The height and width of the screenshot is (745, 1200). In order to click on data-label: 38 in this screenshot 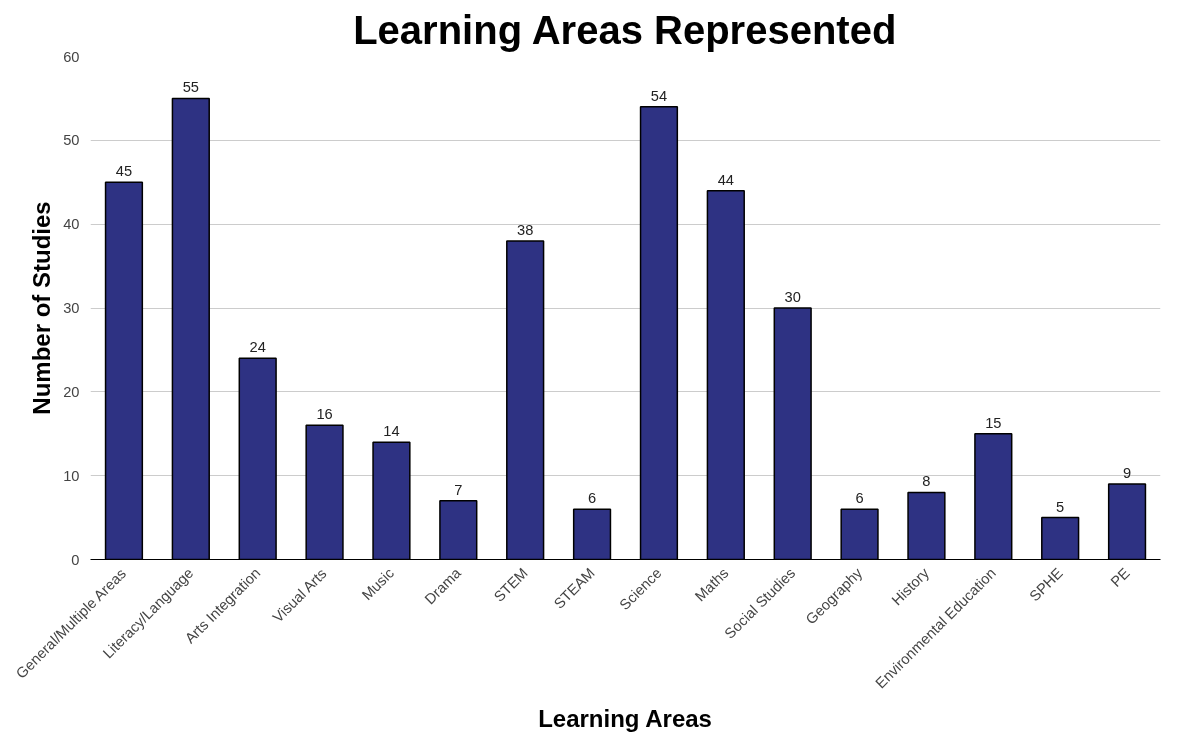, I will do `click(525, 229)`.